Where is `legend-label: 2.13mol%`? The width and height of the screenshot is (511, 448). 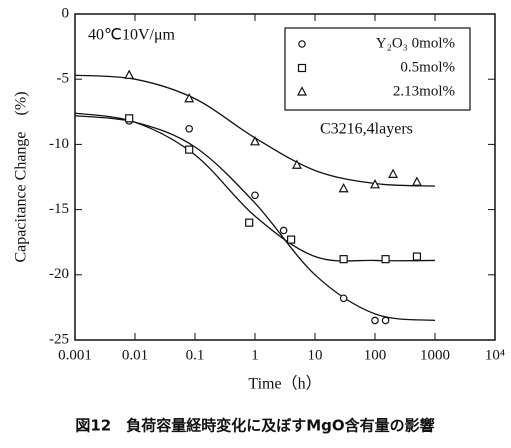
legend-label: 2.13mol% is located at coordinates (424, 91).